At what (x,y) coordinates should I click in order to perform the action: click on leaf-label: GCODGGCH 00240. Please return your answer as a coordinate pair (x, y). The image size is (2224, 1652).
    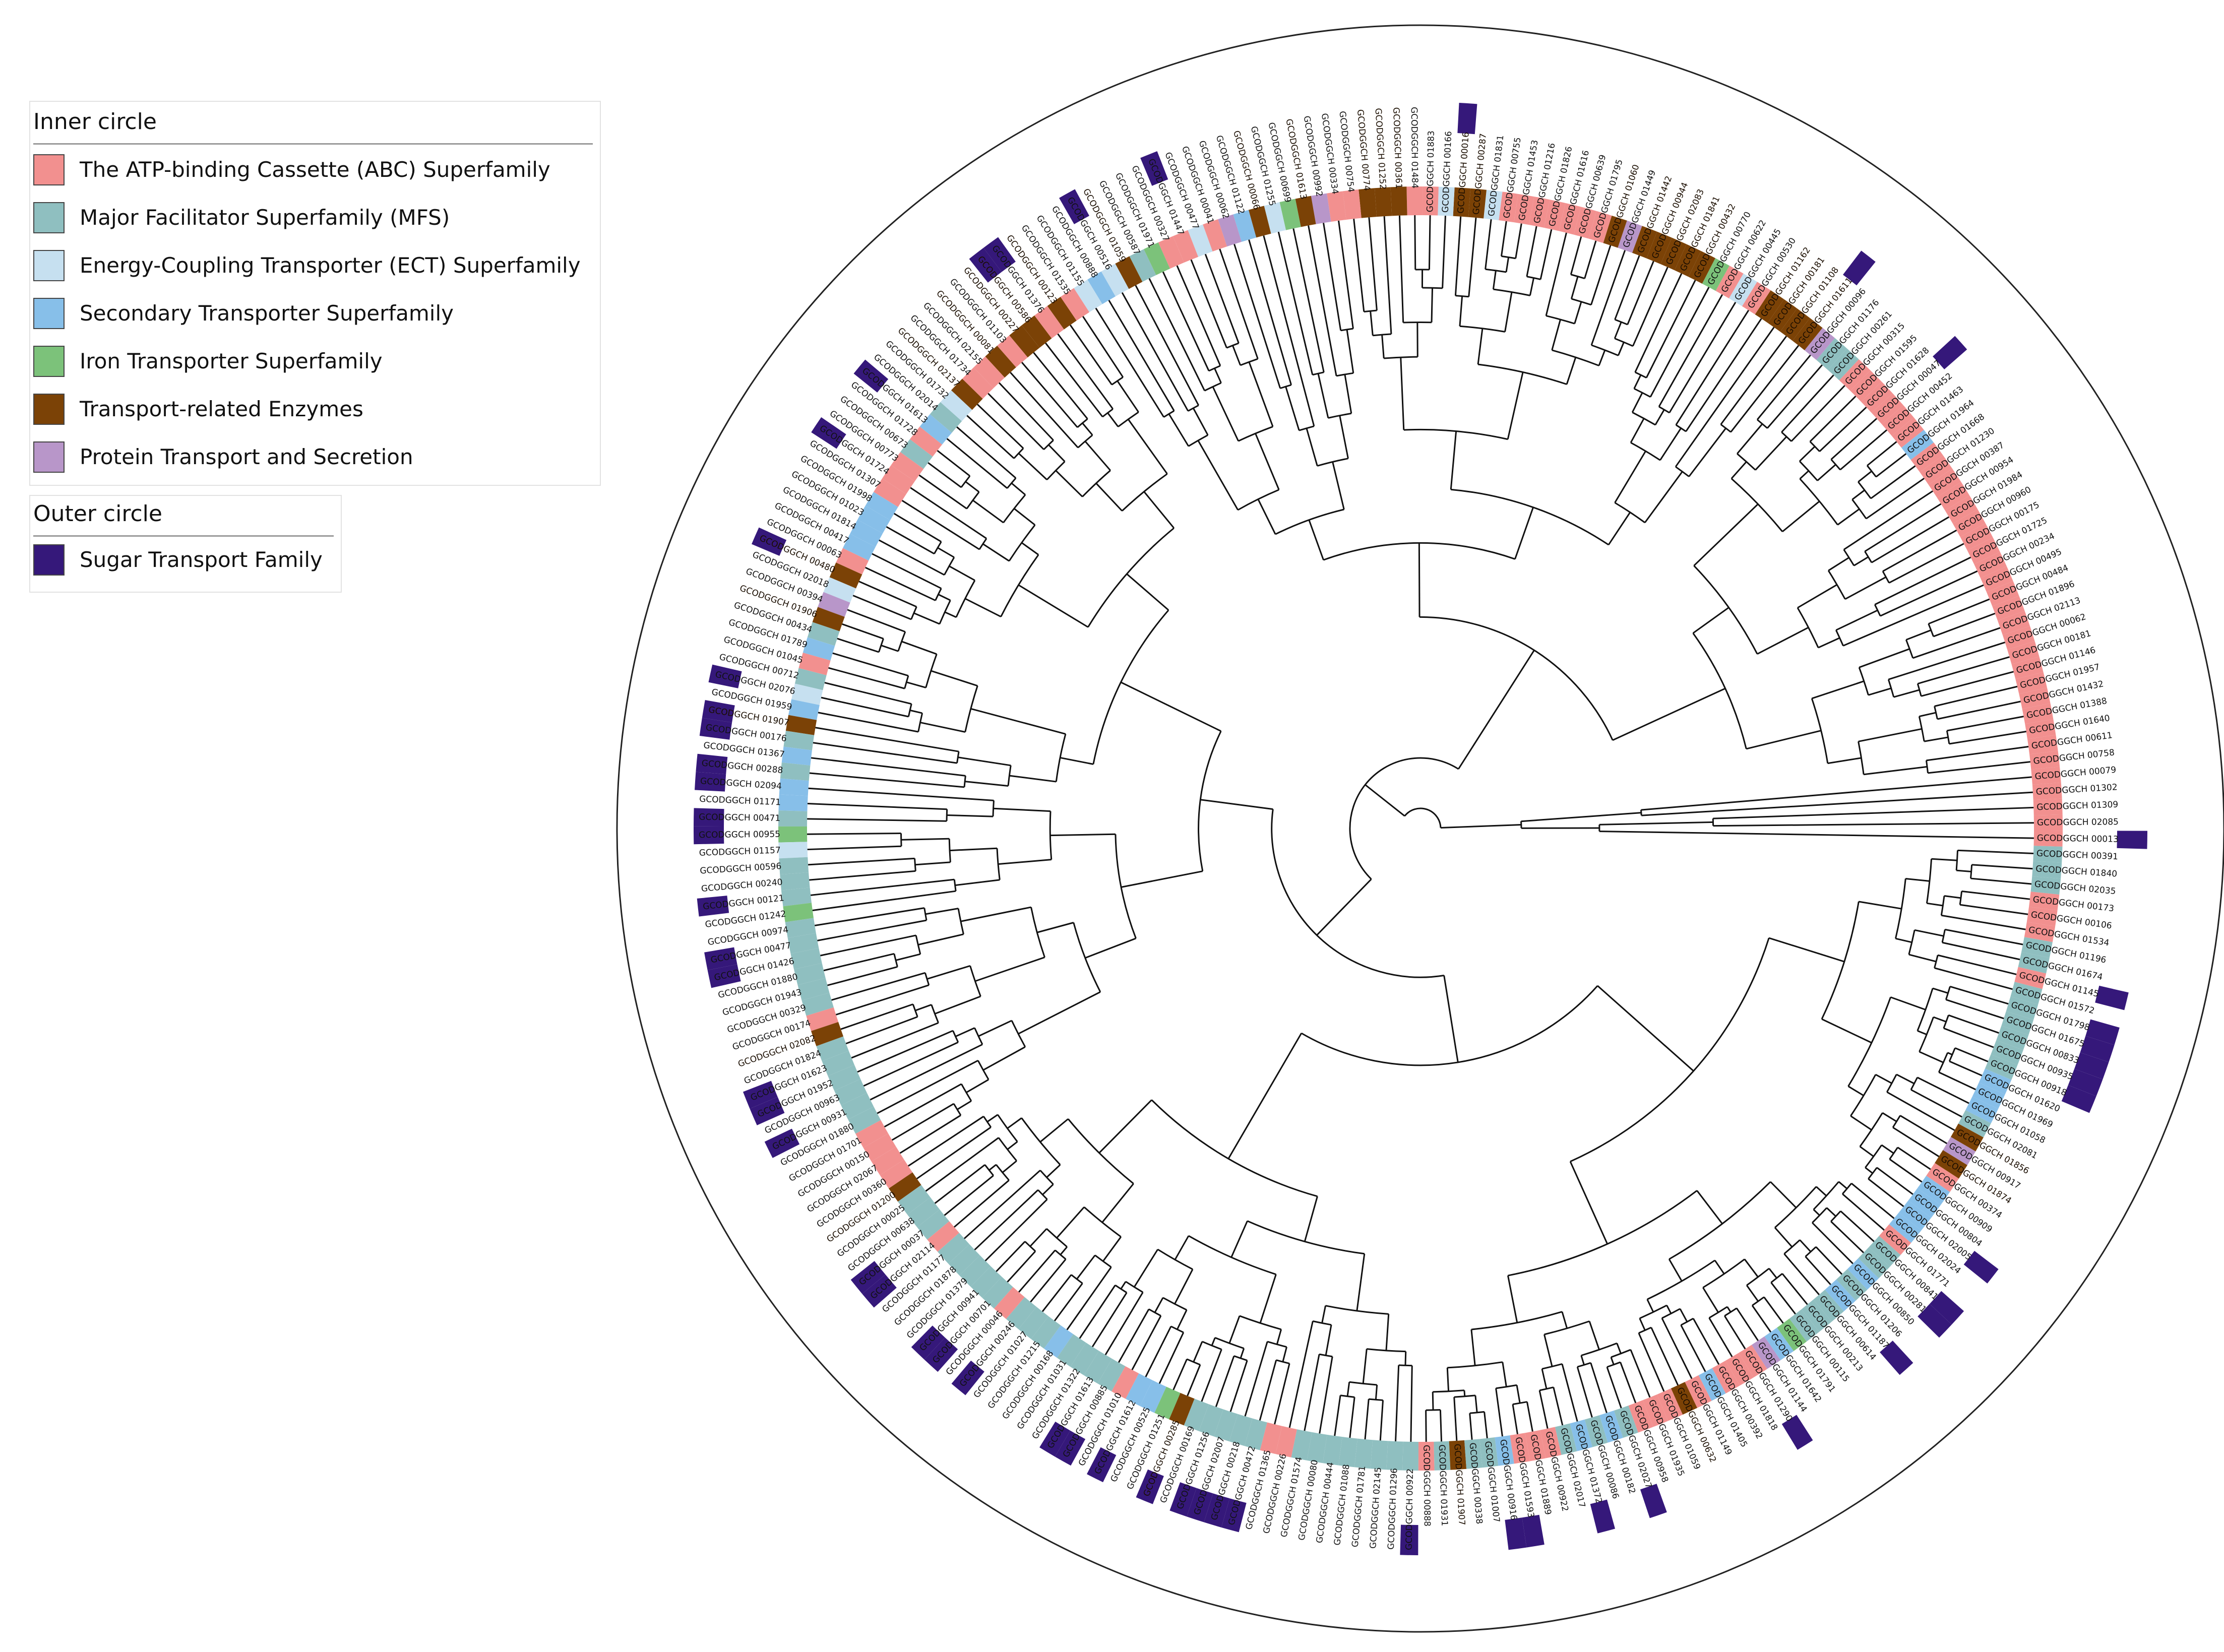
    Looking at the image, I should click on (742, 886).